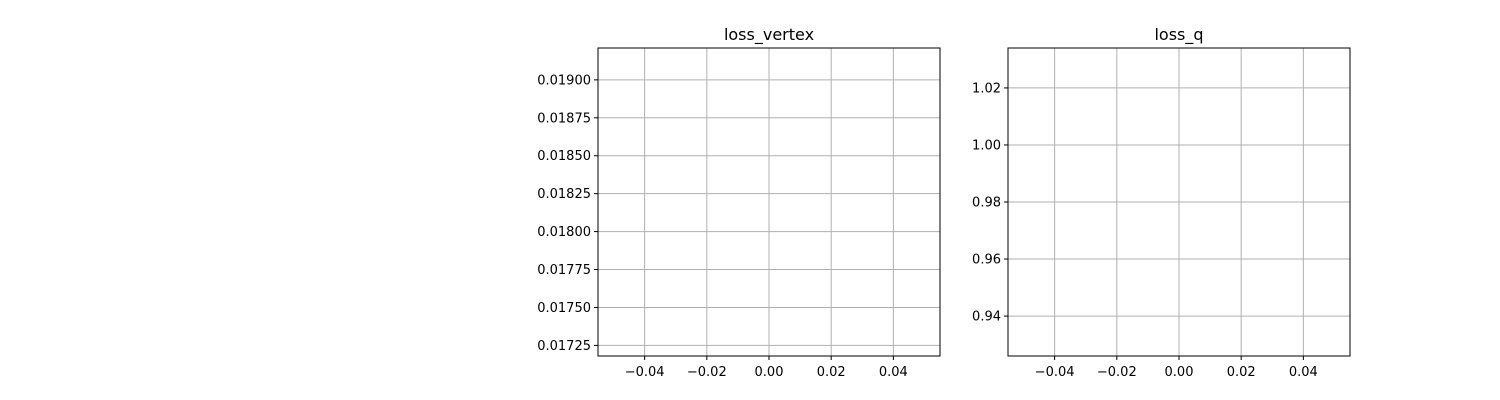 The image size is (1500, 400). I want to click on loss-vertex-y-tick-label: 0.01825, so click(564, 194).